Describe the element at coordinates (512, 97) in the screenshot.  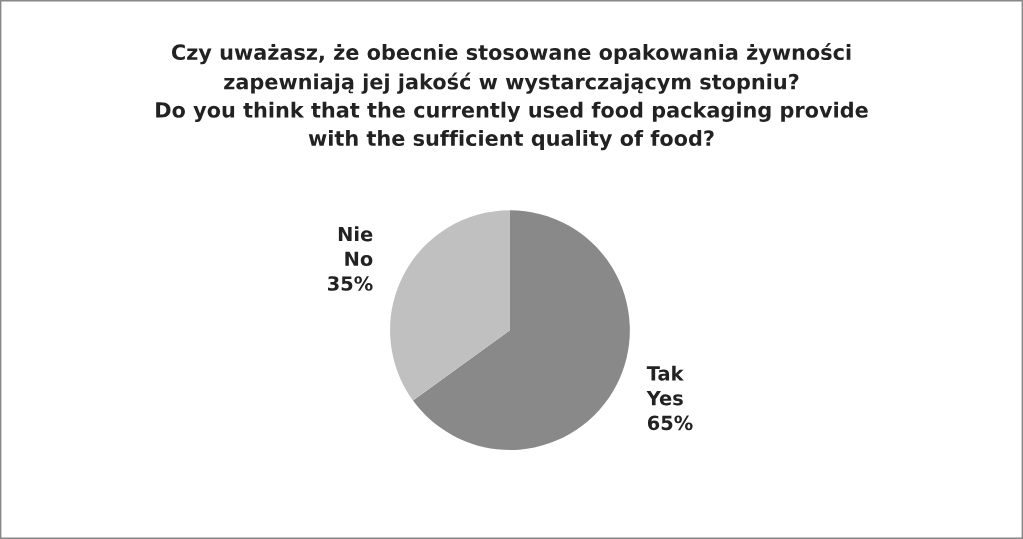
I see `chart-title: Czy uważasz, że obecnie stosowane opakowania żywności zapewniają jej jakość w wystarczającym stopniu? Do you think that the currently used food packaging provide with the sufficient quality of food?` at that location.